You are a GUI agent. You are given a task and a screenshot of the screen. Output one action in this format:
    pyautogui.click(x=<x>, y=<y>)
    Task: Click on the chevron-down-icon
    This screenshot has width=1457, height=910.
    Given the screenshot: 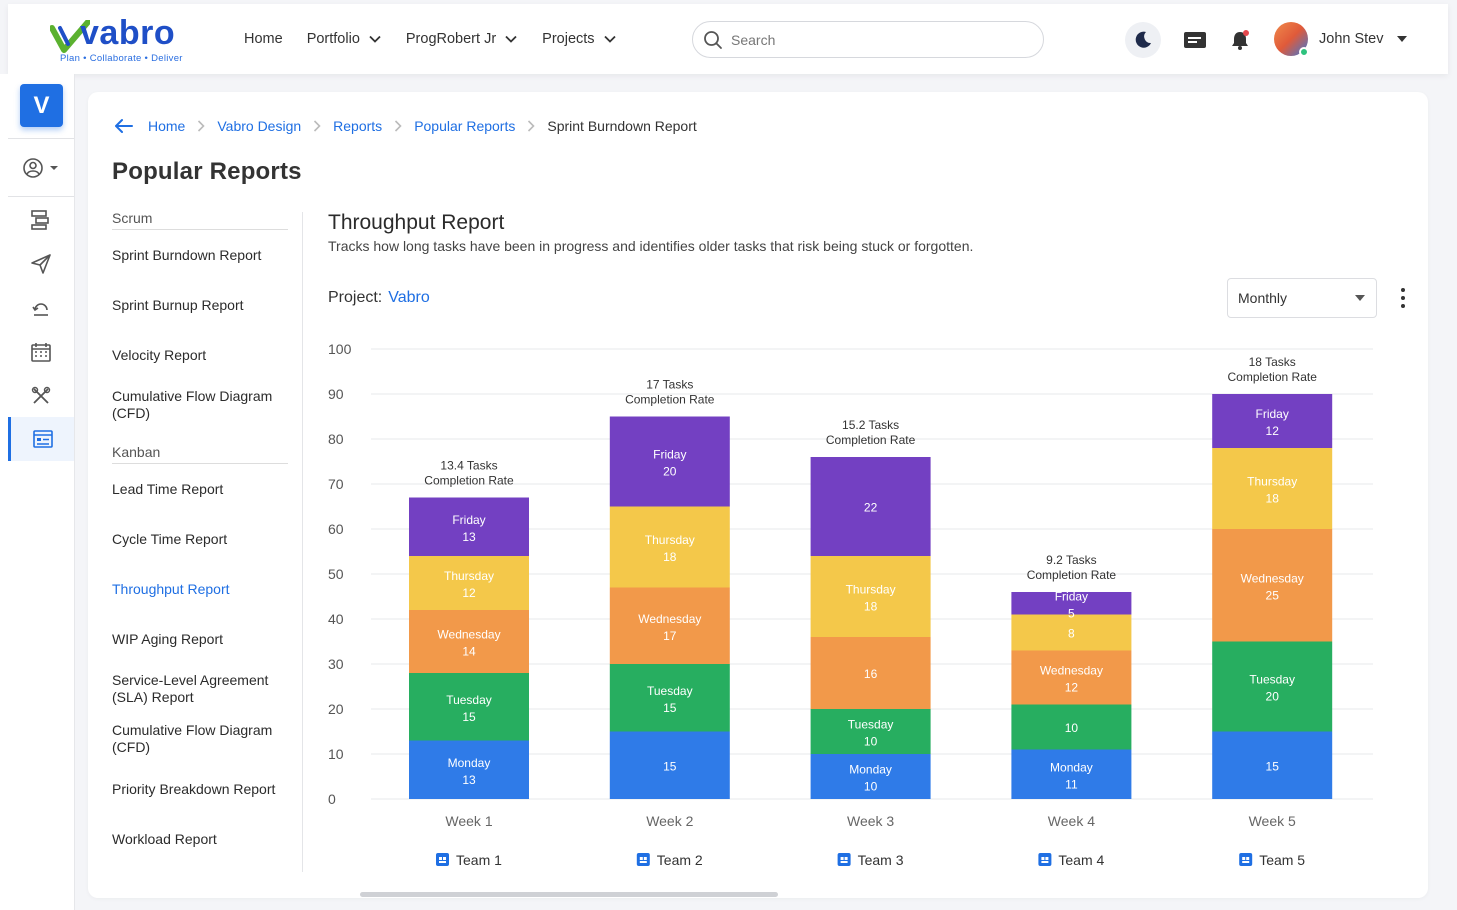 What is the action you would take?
    pyautogui.click(x=511, y=39)
    